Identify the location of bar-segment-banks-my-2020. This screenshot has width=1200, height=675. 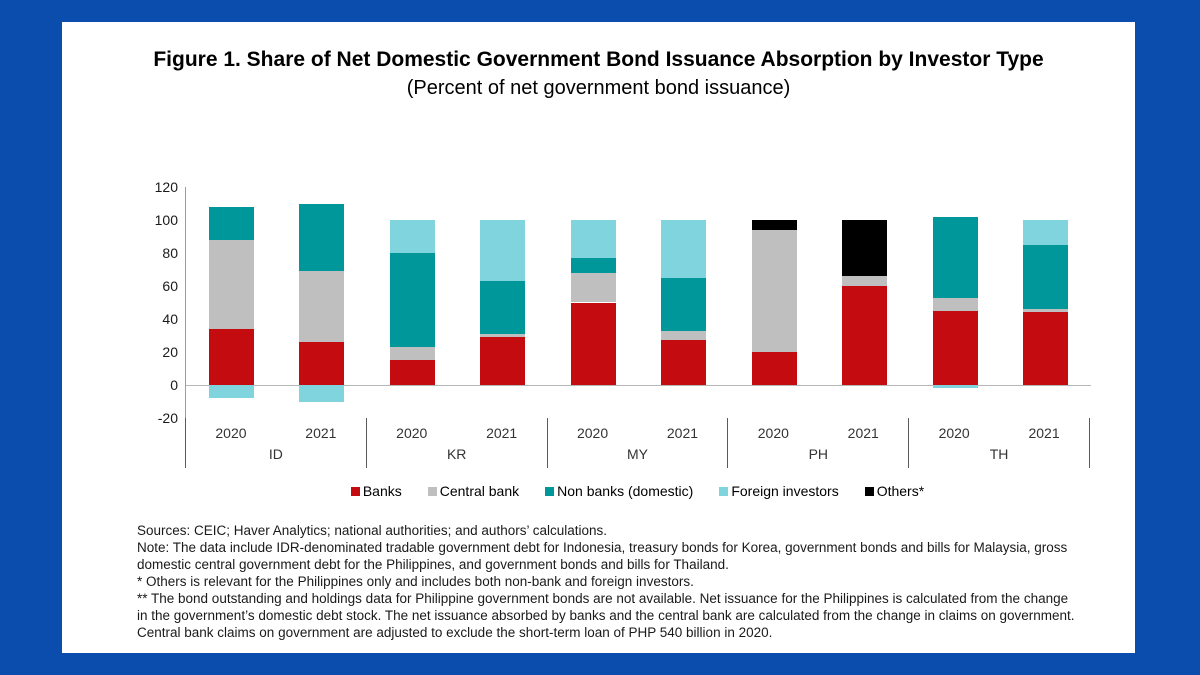
(593, 343).